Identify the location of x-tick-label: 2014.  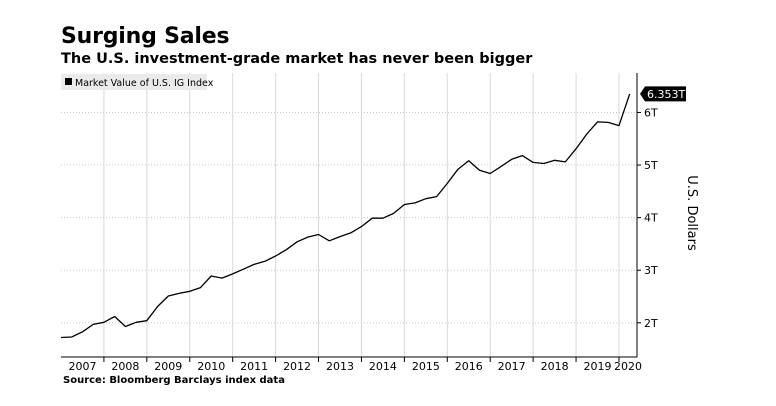
(383, 366).